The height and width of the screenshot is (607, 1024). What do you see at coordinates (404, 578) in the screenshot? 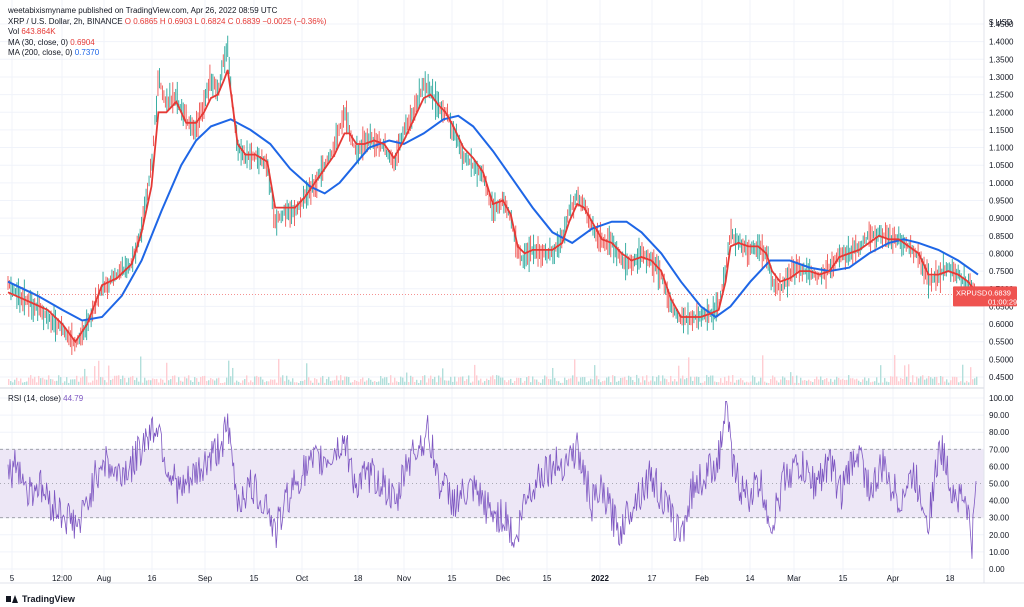
I see `time-tick-label: Nov` at bounding box center [404, 578].